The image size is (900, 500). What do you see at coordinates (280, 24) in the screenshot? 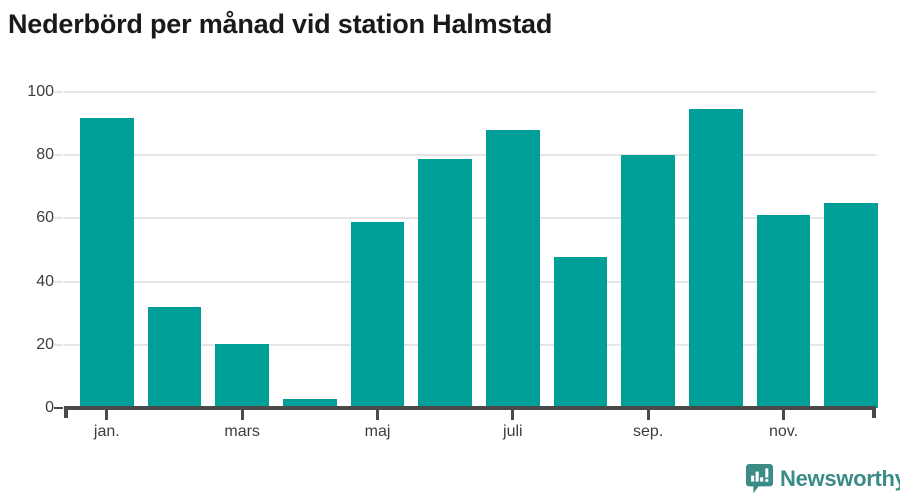
I see `chart-title: Nederbörd per månad vid station Halmstad` at bounding box center [280, 24].